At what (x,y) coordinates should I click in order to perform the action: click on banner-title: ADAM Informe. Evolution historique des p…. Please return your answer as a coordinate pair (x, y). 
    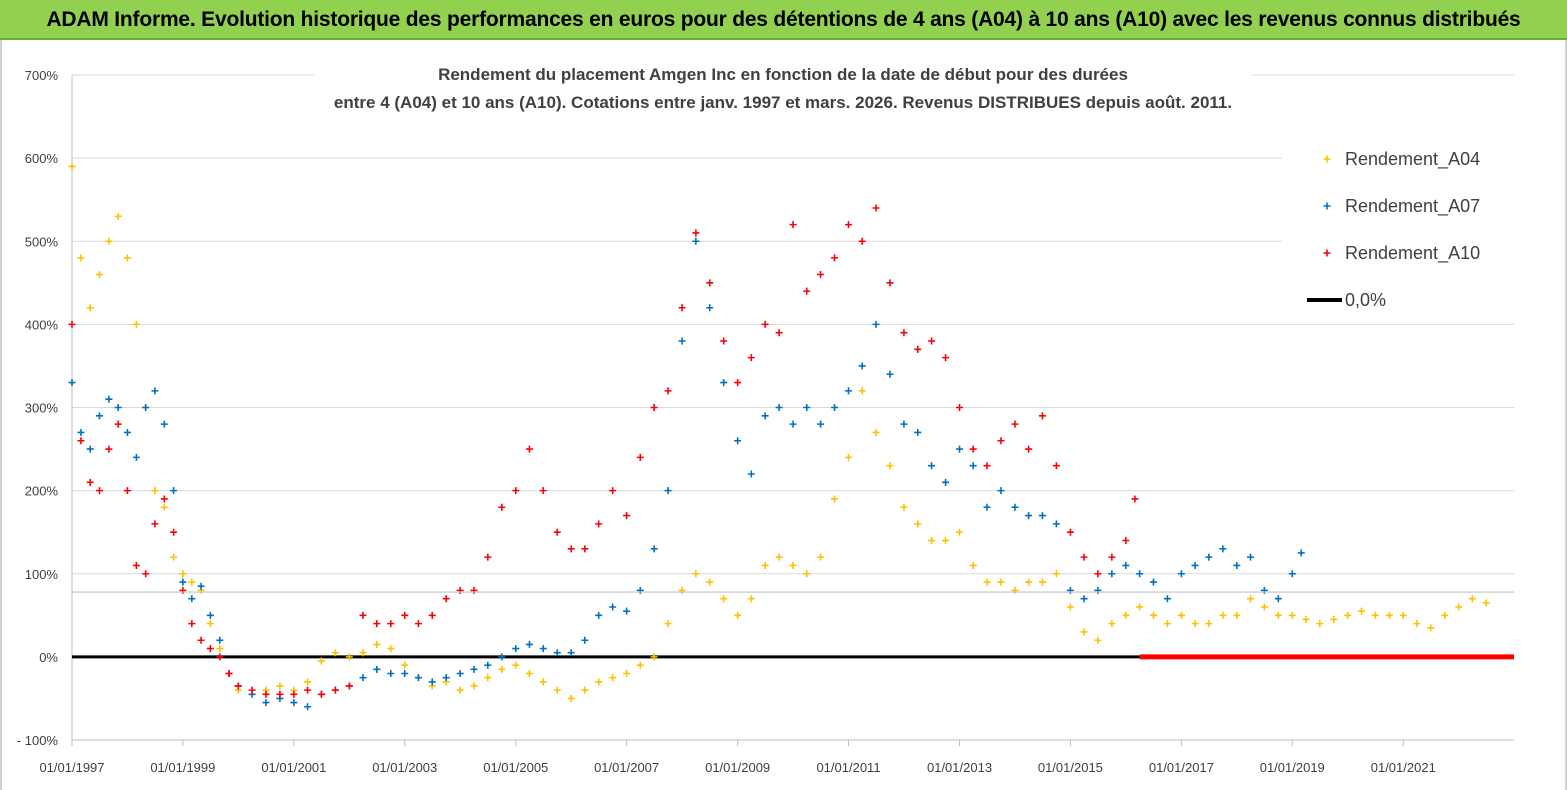
    Looking at the image, I should click on (783, 19).